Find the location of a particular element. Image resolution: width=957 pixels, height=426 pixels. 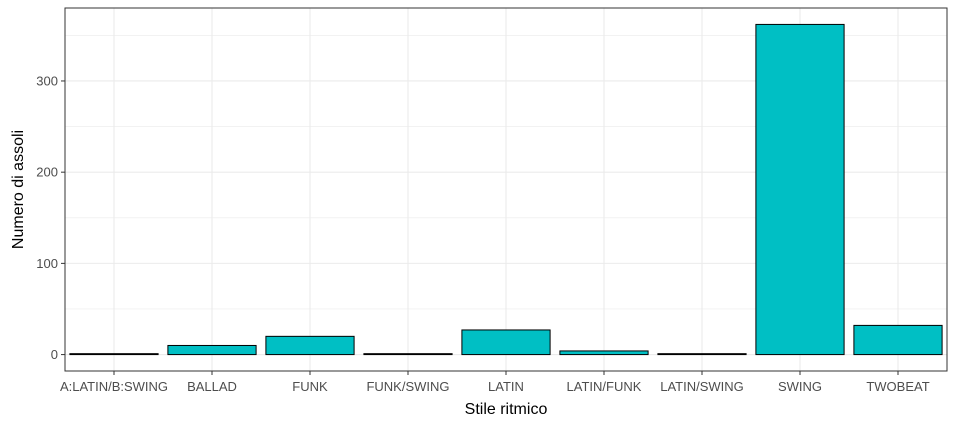

bar-swing is located at coordinates (800, 189).